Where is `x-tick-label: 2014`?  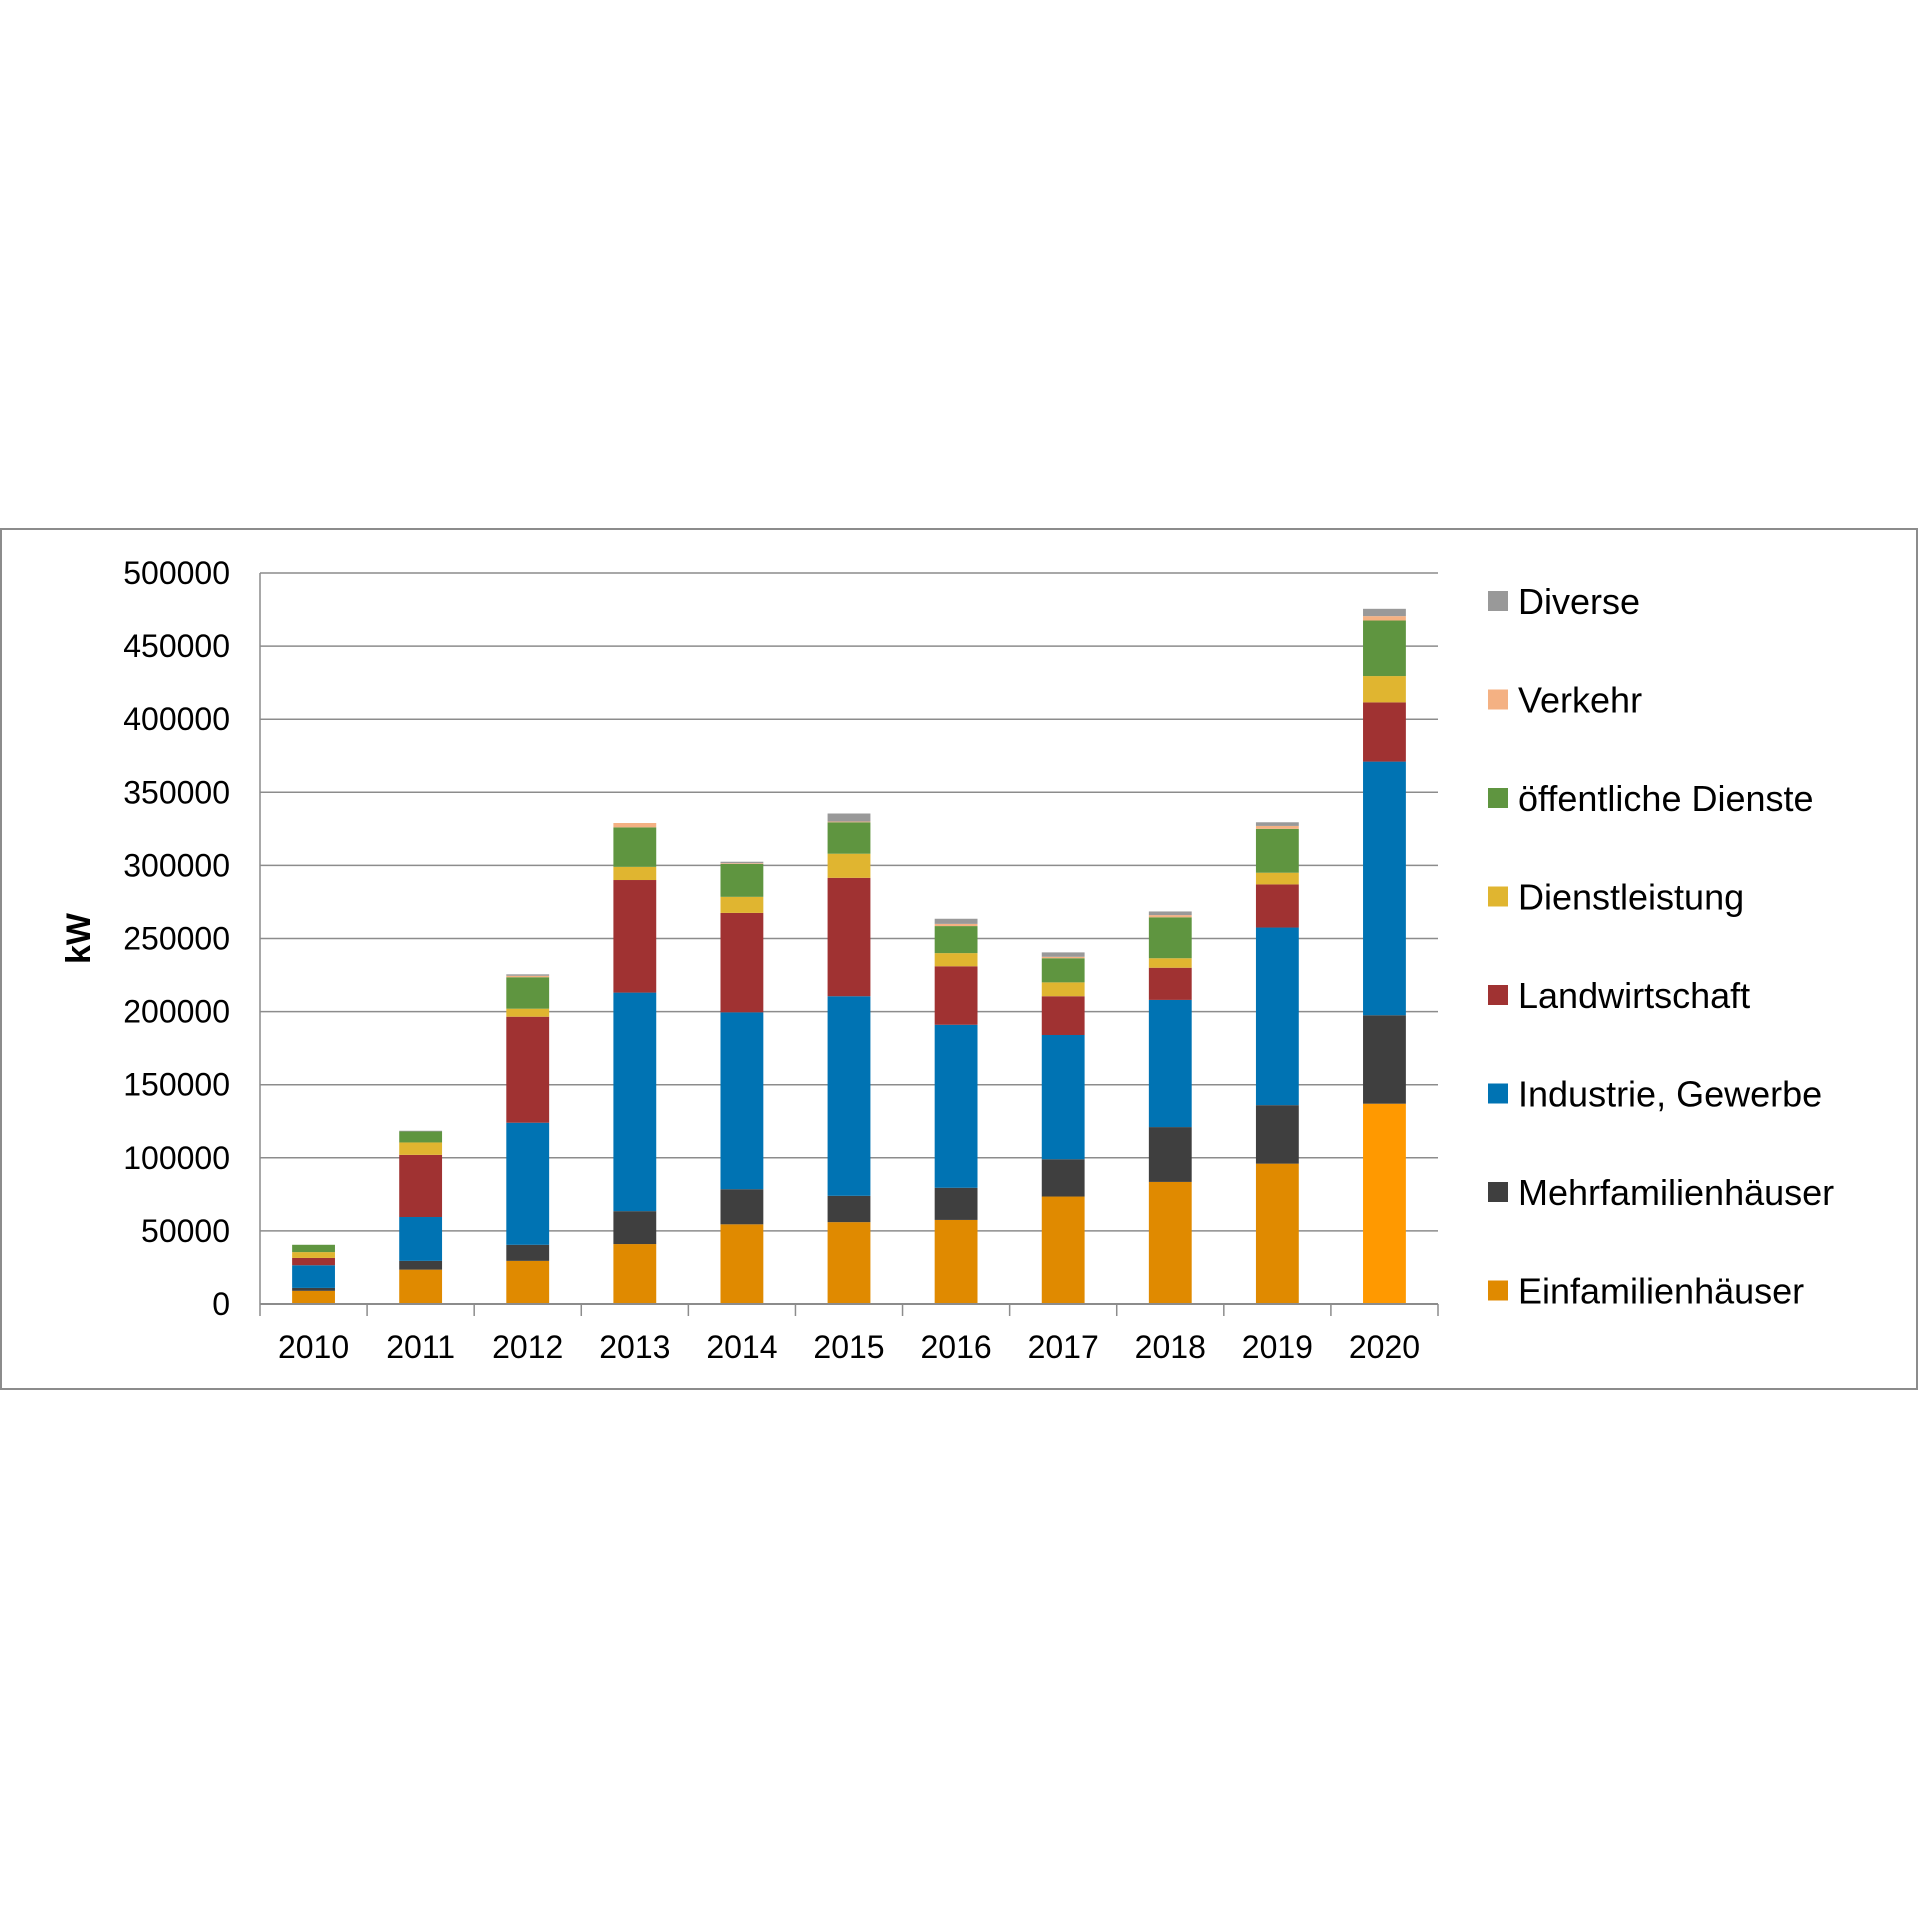 x-tick-label: 2014 is located at coordinates (741, 1347).